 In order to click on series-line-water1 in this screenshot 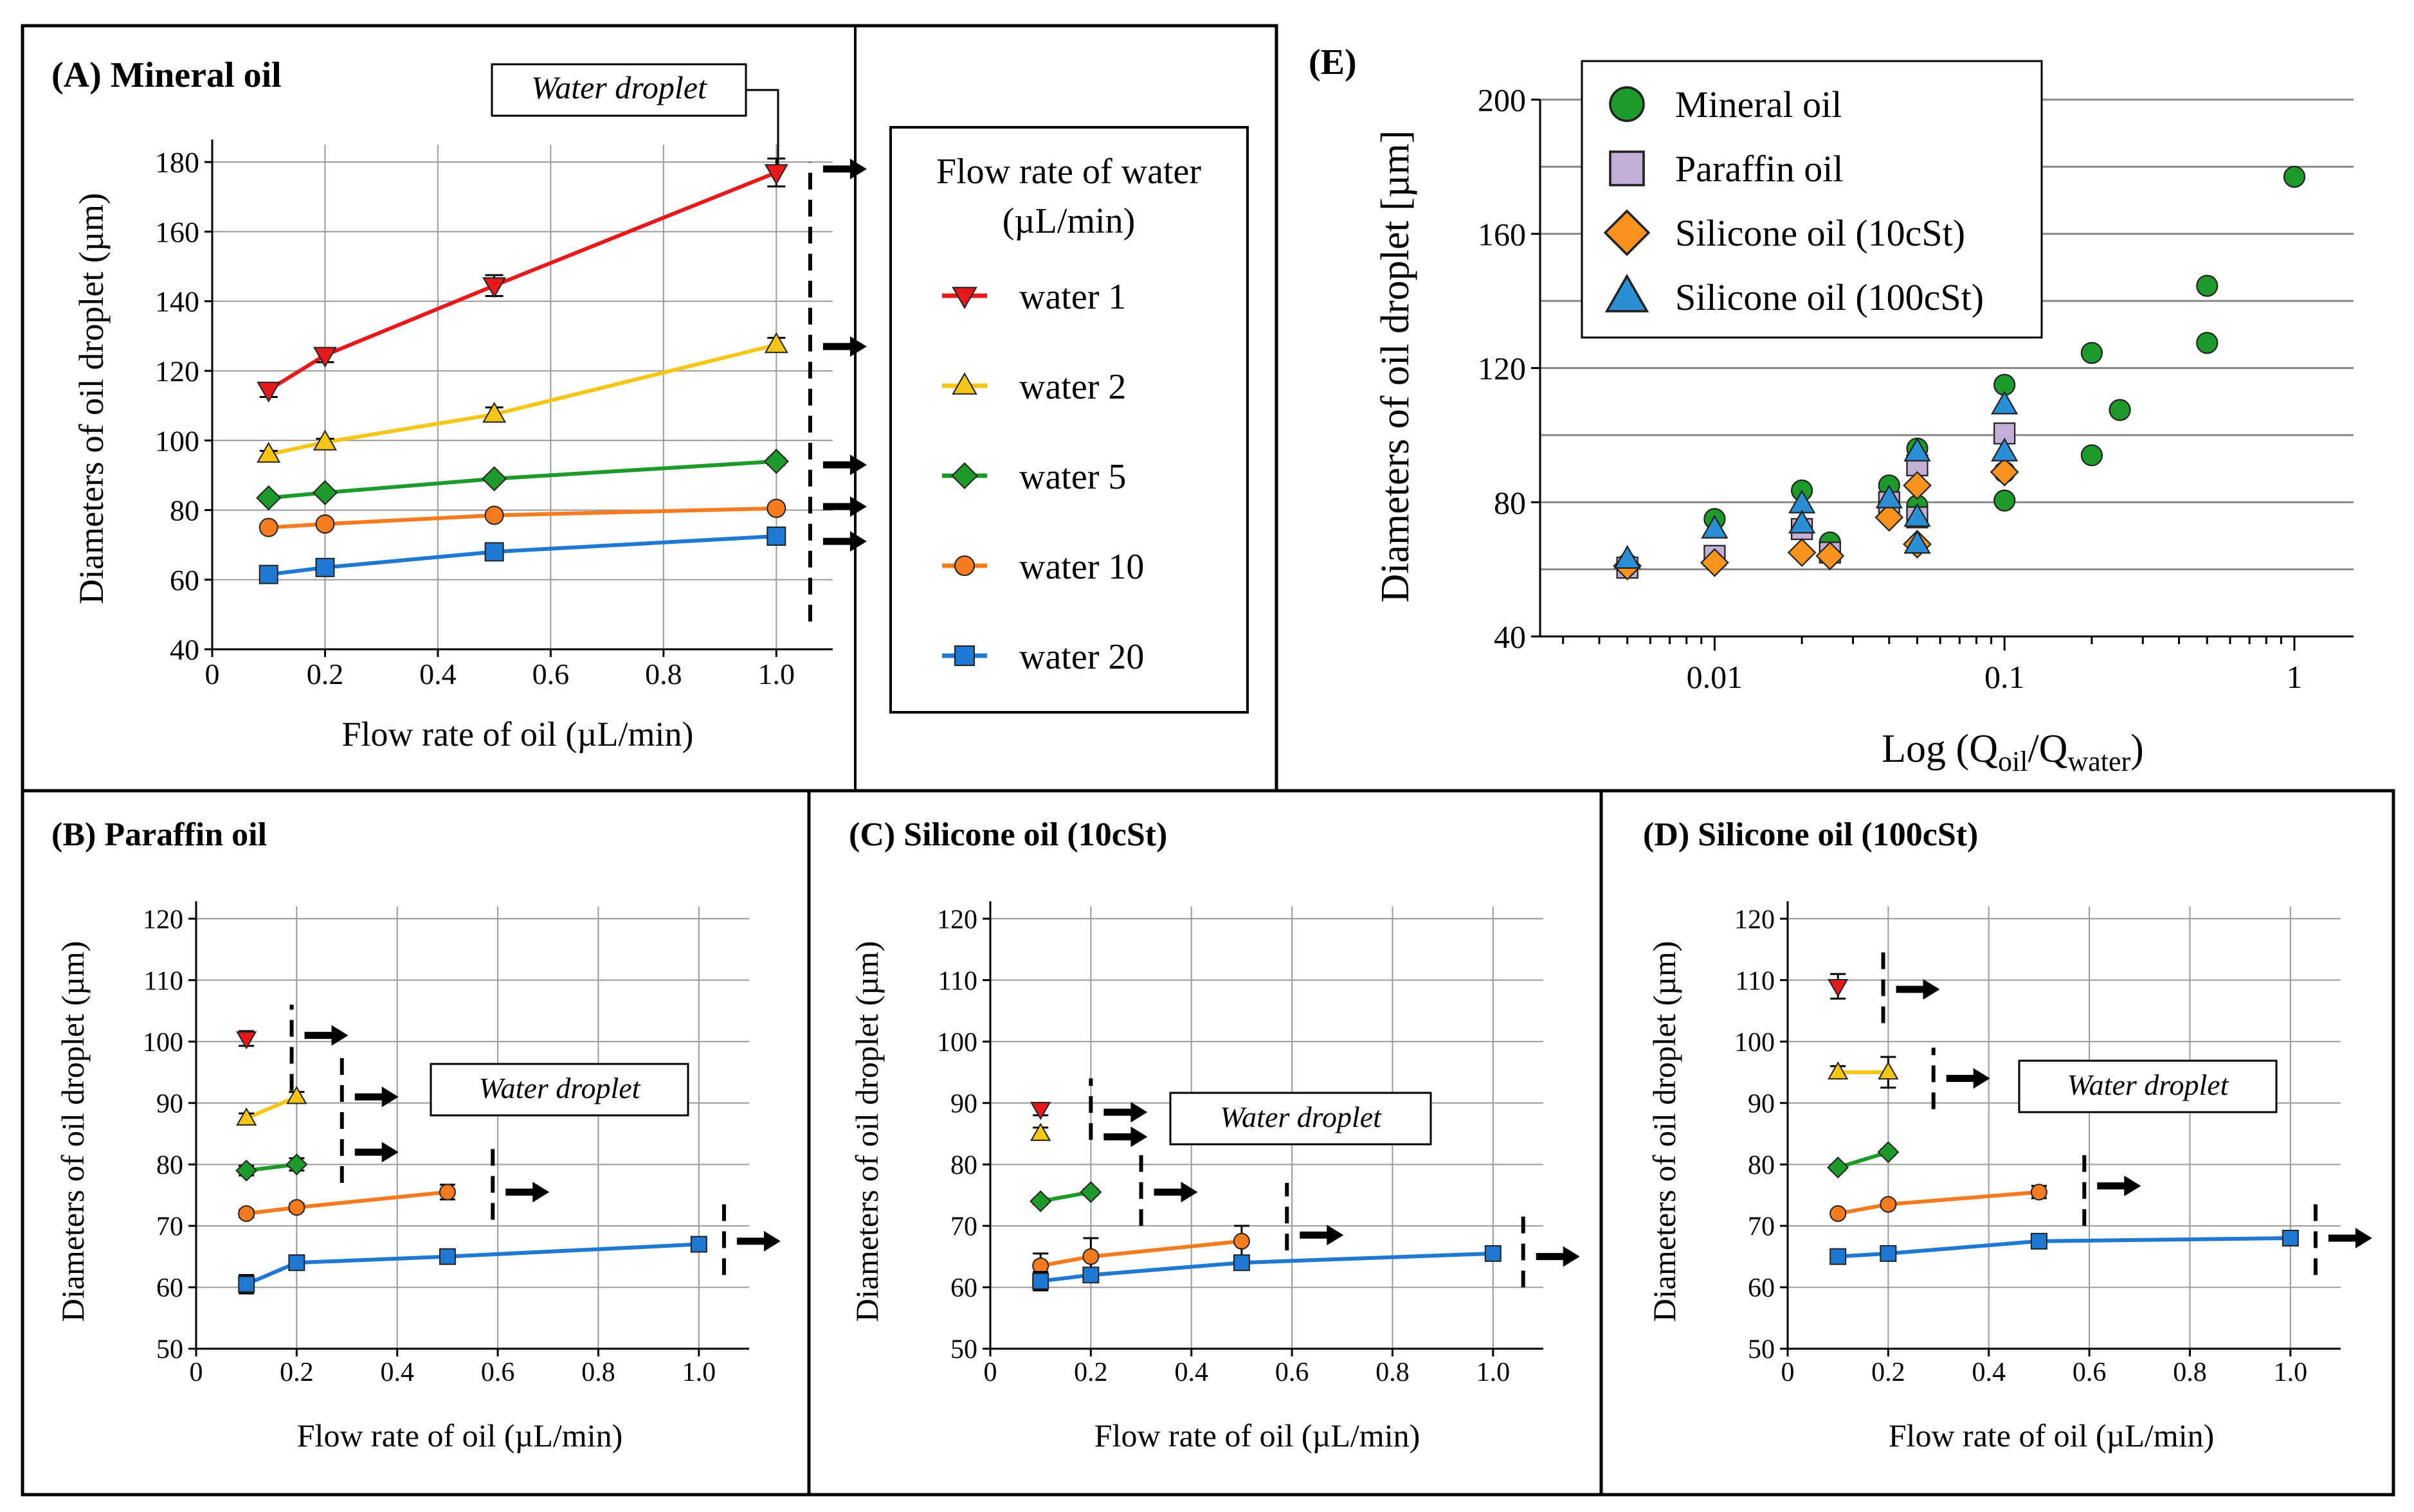, I will do `click(522, 281)`.